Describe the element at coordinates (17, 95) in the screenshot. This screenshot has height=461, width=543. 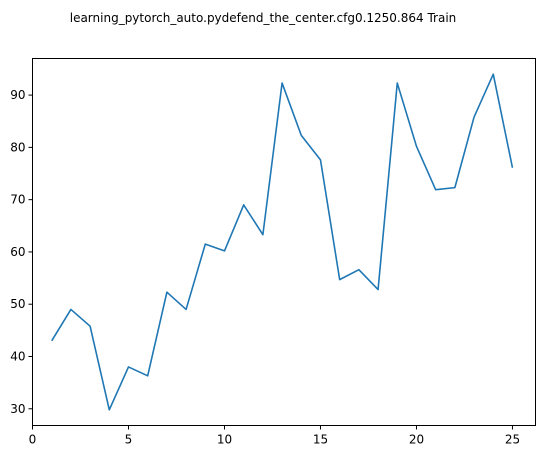
I see `y-tick-label: 90` at that location.